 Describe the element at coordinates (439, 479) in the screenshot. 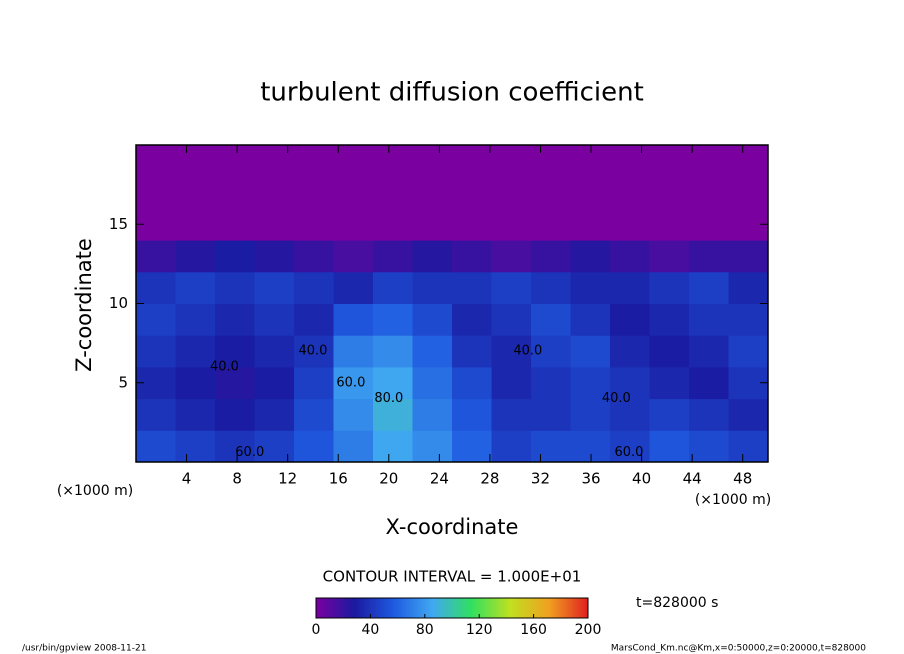

I see `x-tick-label: 24` at that location.